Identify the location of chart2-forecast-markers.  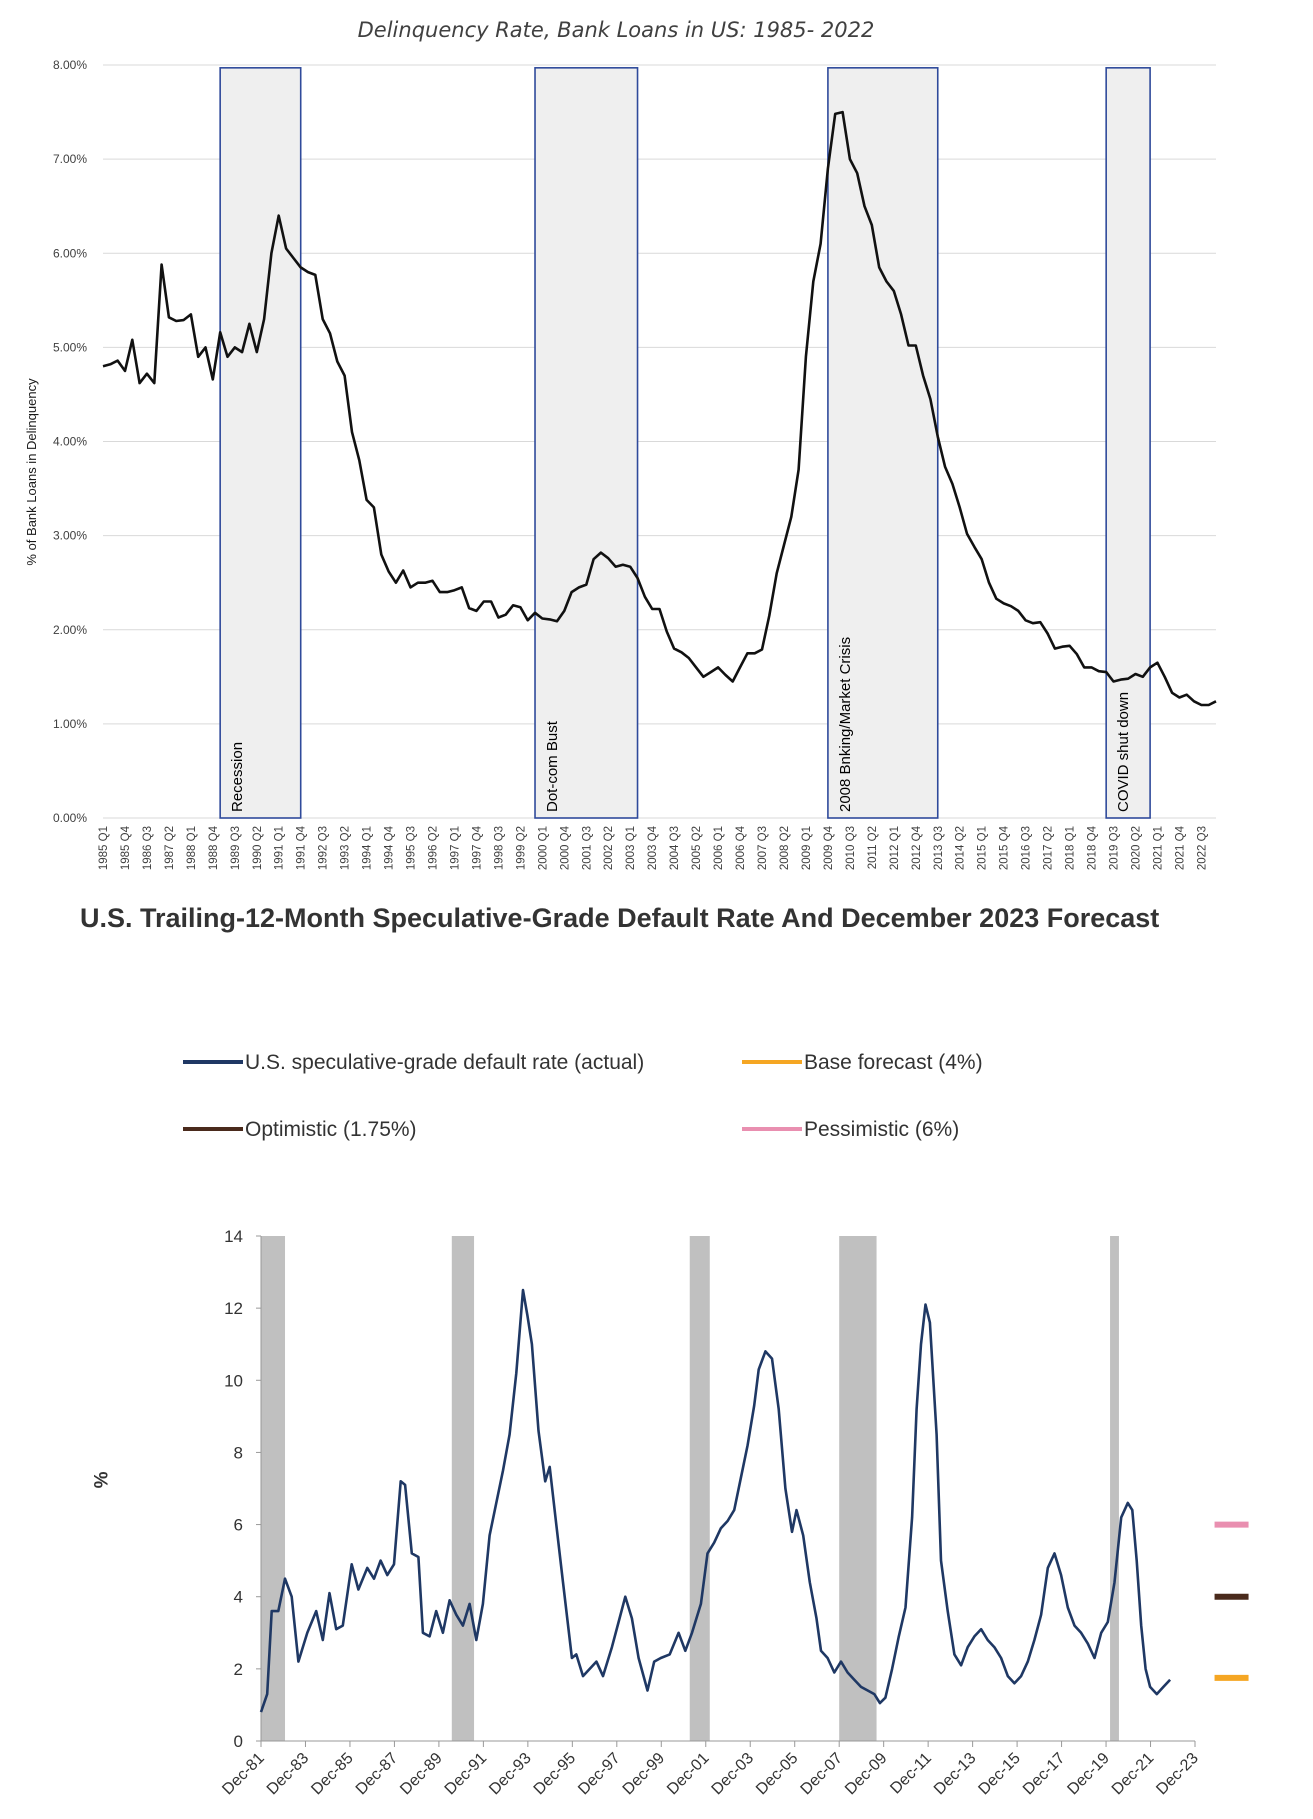
(1231, 1601).